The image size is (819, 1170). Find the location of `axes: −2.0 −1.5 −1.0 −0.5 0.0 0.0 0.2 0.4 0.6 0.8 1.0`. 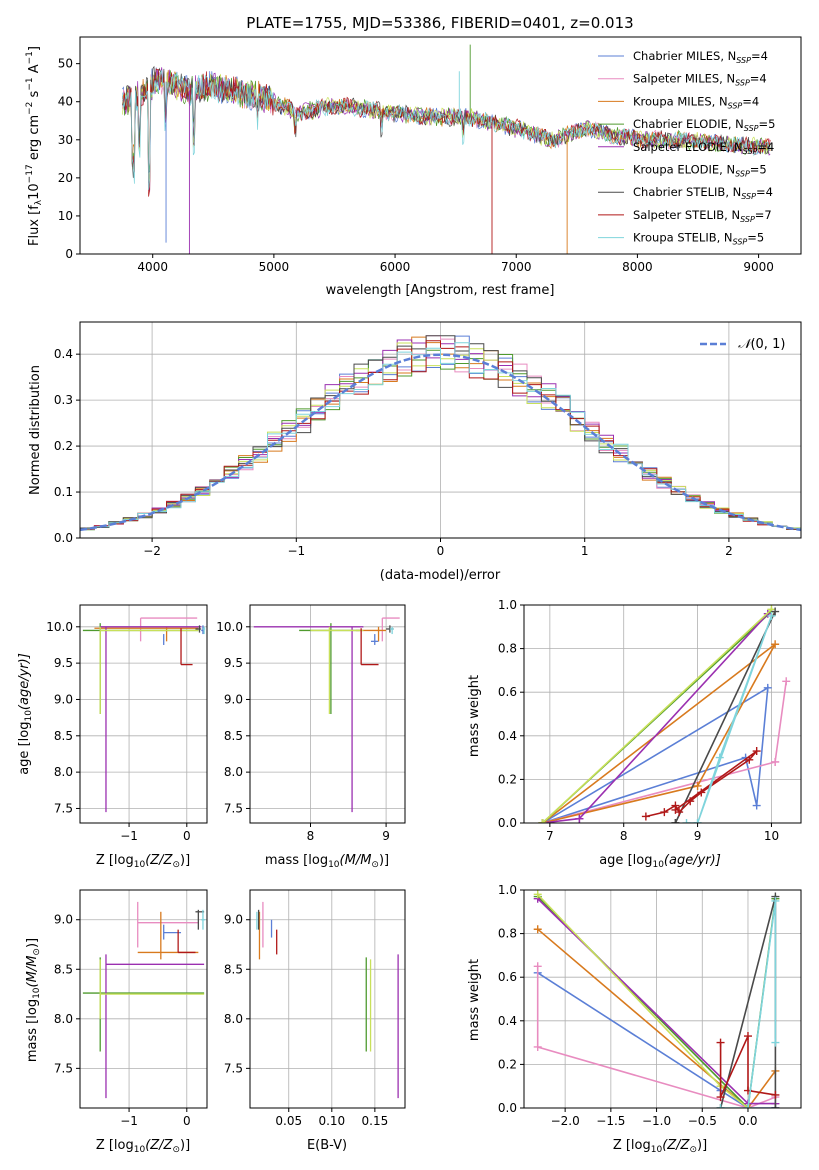

axes: −2.0 −1.5 −1.0 −0.5 0.0 0.0 0.2 0.4 0.6 0.8 1.0 is located at coordinates (650, 1005).